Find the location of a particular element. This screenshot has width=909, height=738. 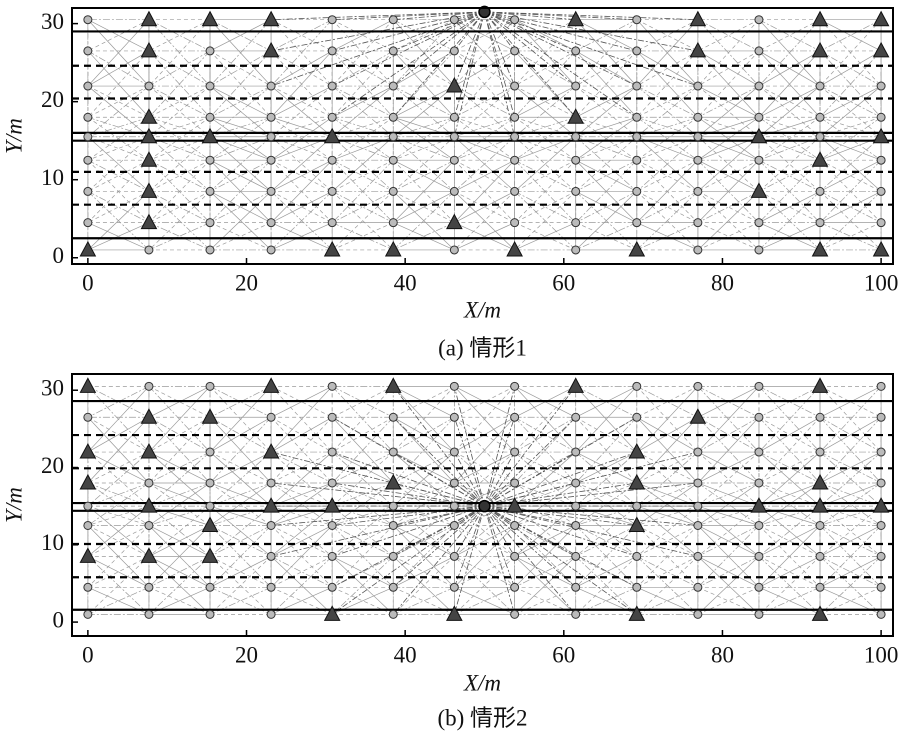

y-tick-label: 30 is located at coordinates (52, 388).